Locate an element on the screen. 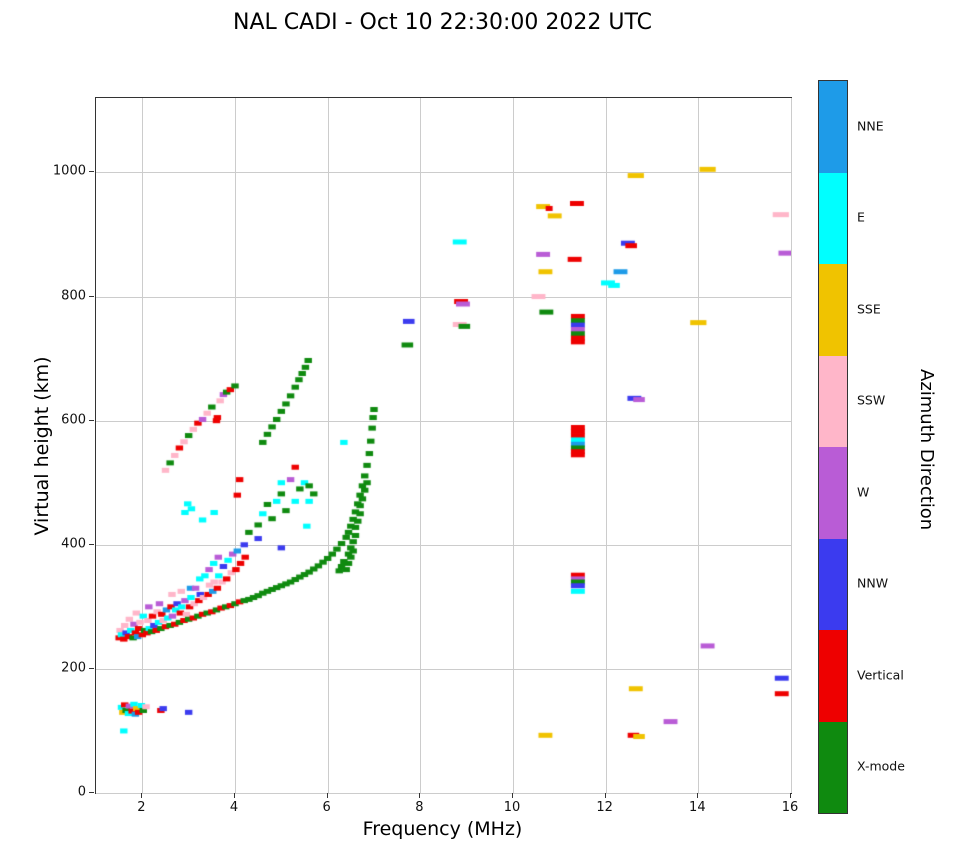 This screenshot has height=857, width=958. y-tick-label: 600 is located at coordinates (73, 420).